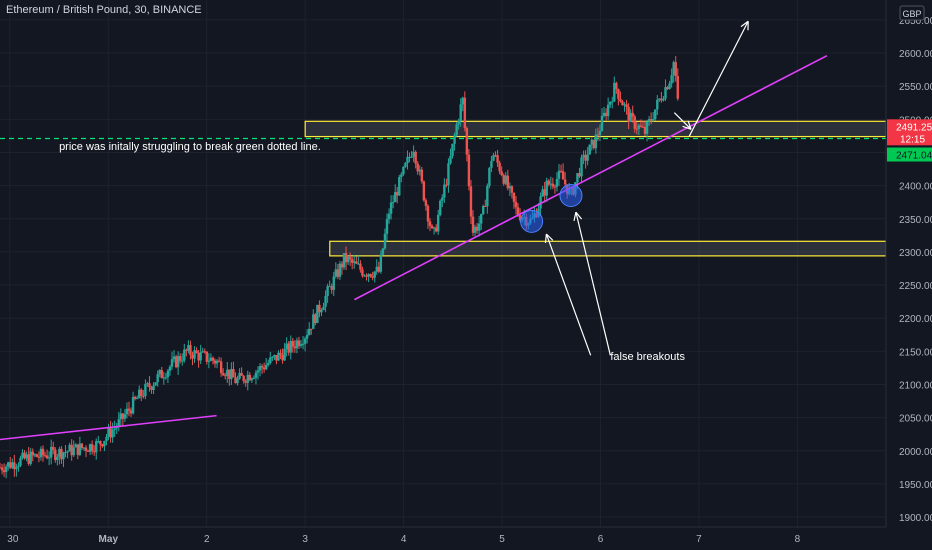  I want to click on price-tick-label: 2650.00, so click(915, 21).